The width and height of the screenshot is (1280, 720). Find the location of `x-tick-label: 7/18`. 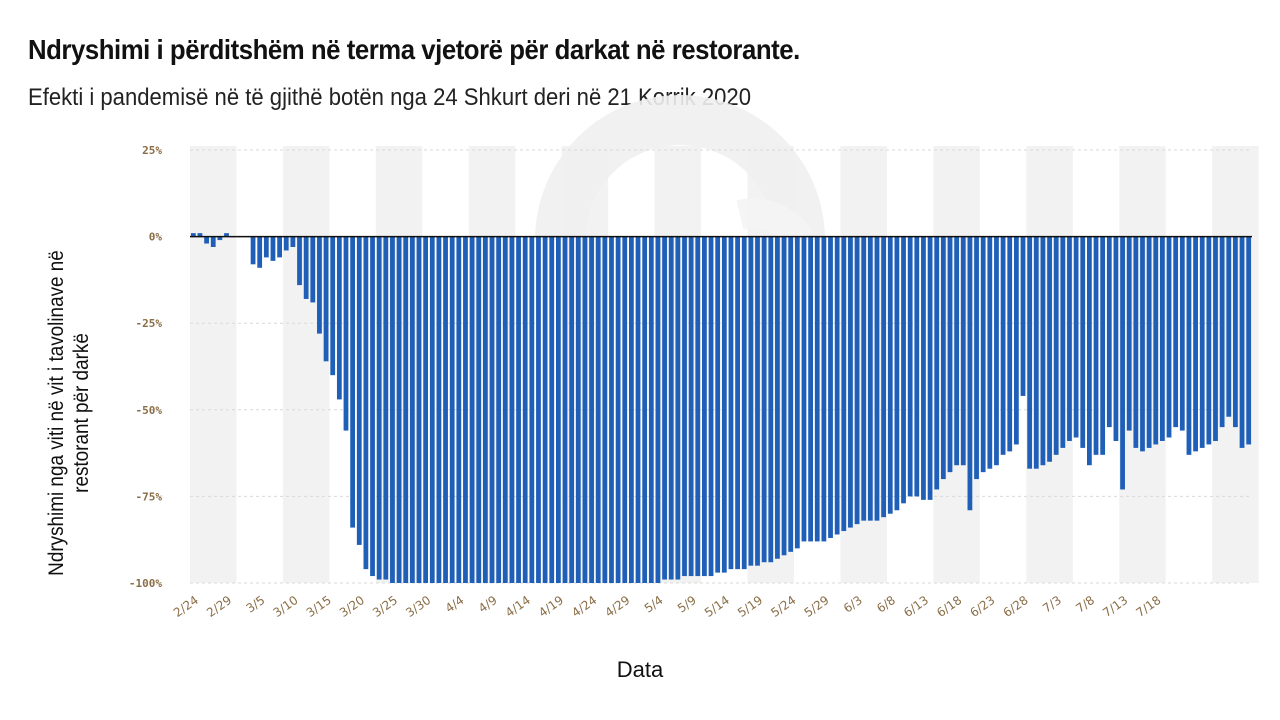

x-tick-label: 7/18 is located at coordinates (1148, 606).